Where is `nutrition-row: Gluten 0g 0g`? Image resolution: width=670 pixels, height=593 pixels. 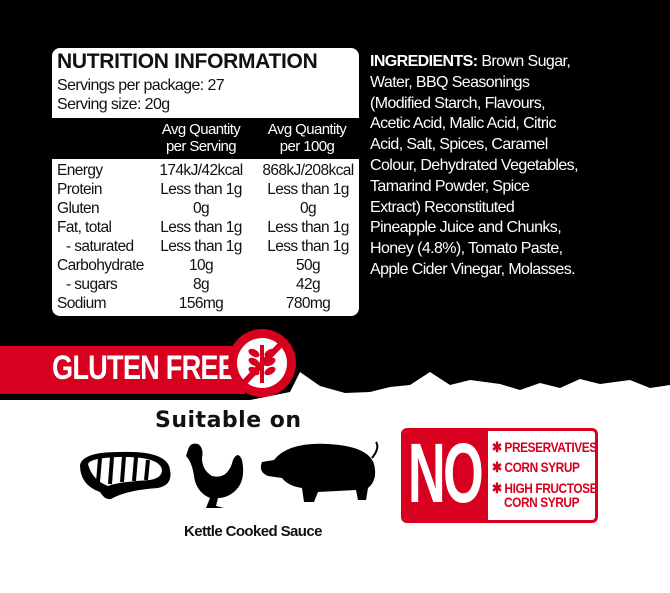
nutrition-row: Gluten 0g 0g is located at coordinates (205, 208).